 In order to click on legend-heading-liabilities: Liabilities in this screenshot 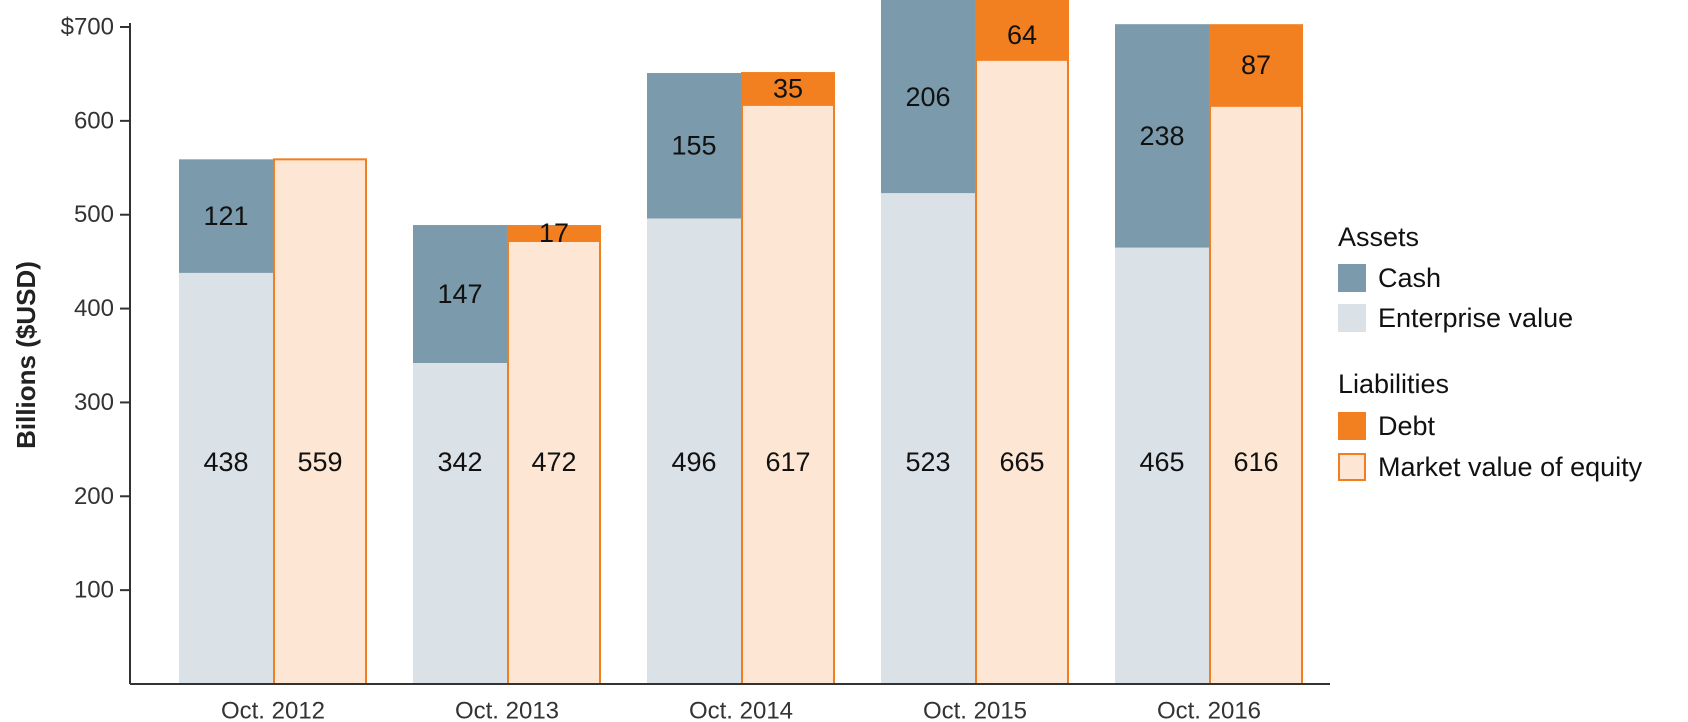, I will do `click(1393, 384)`.